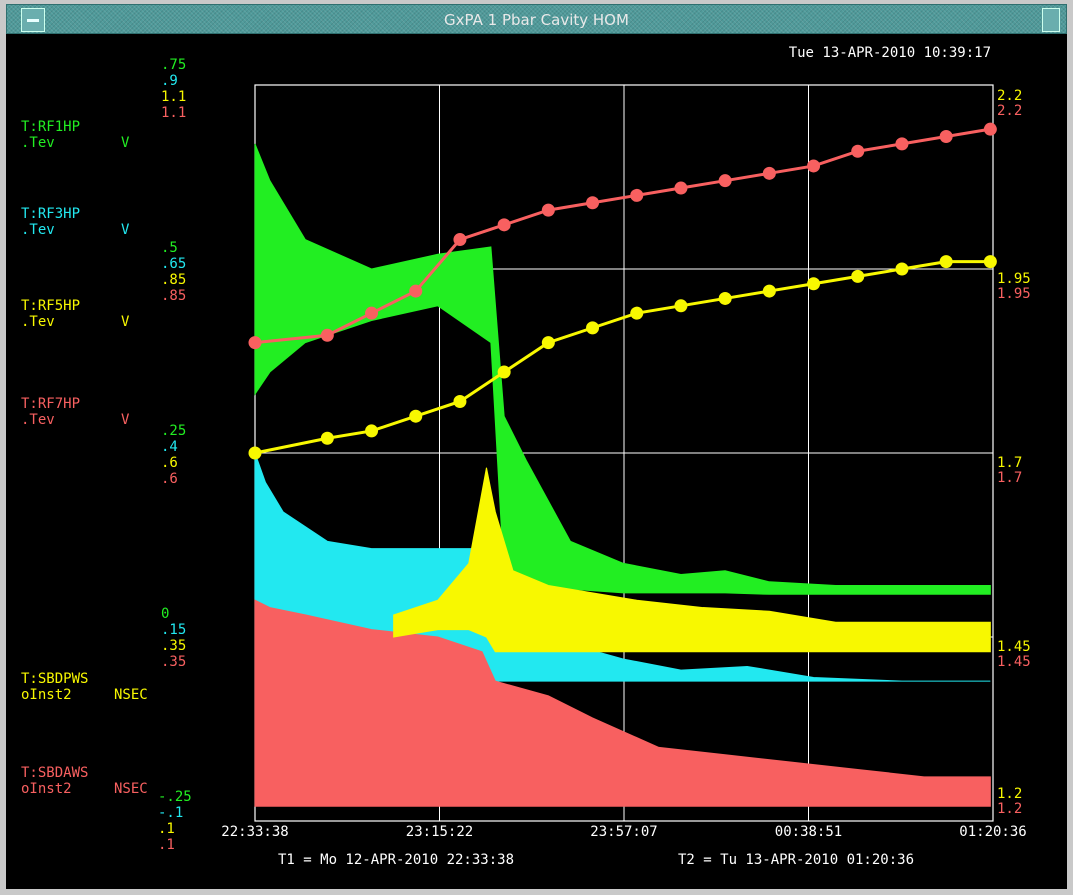 The width and height of the screenshot is (1073, 895). What do you see at coordinates (173, 630) in the screenshot?
I see `left-scale-label: .15` at bounding box center [173, 630].